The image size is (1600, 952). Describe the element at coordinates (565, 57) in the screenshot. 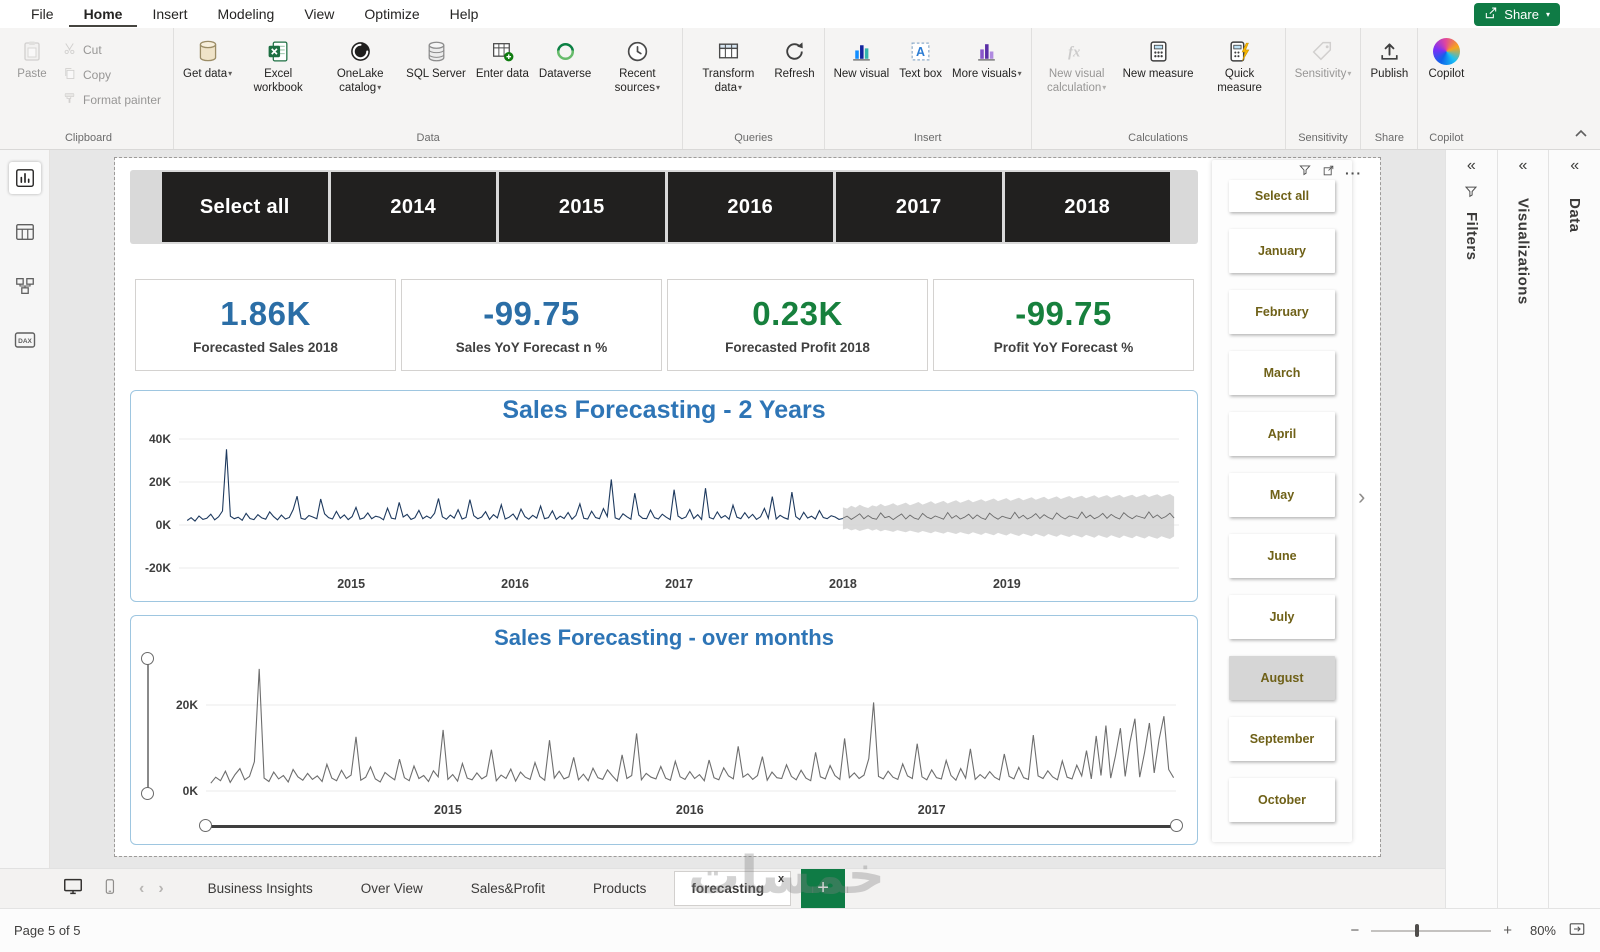

I see `dataverse-button: Dataverse` at that location.